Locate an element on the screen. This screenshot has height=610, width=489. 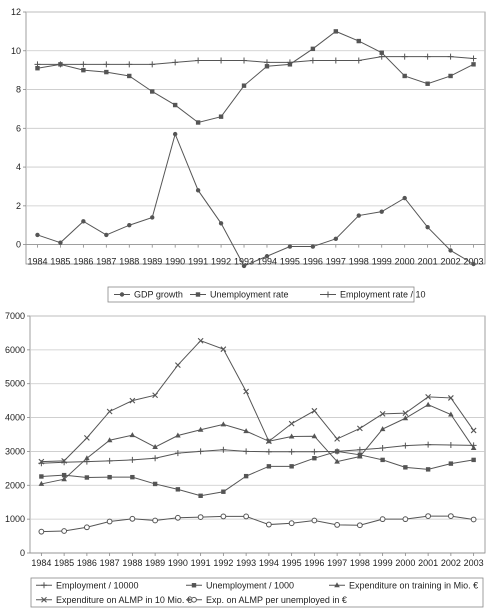
x-tick-label: 2003 is located at coordinates (474, 262).